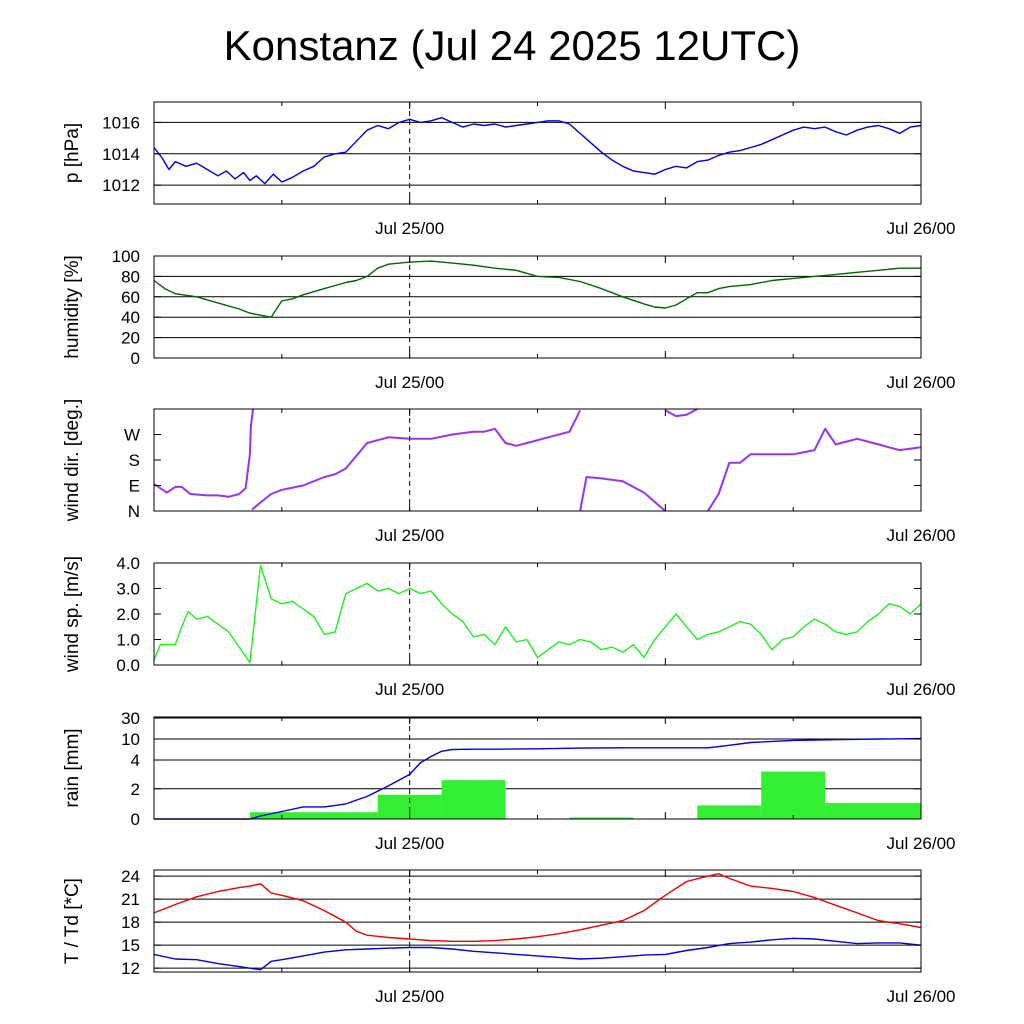 This screenshot has height=1024, width=1024. I want to click on y-tick-label: 80, so click(130, 276).